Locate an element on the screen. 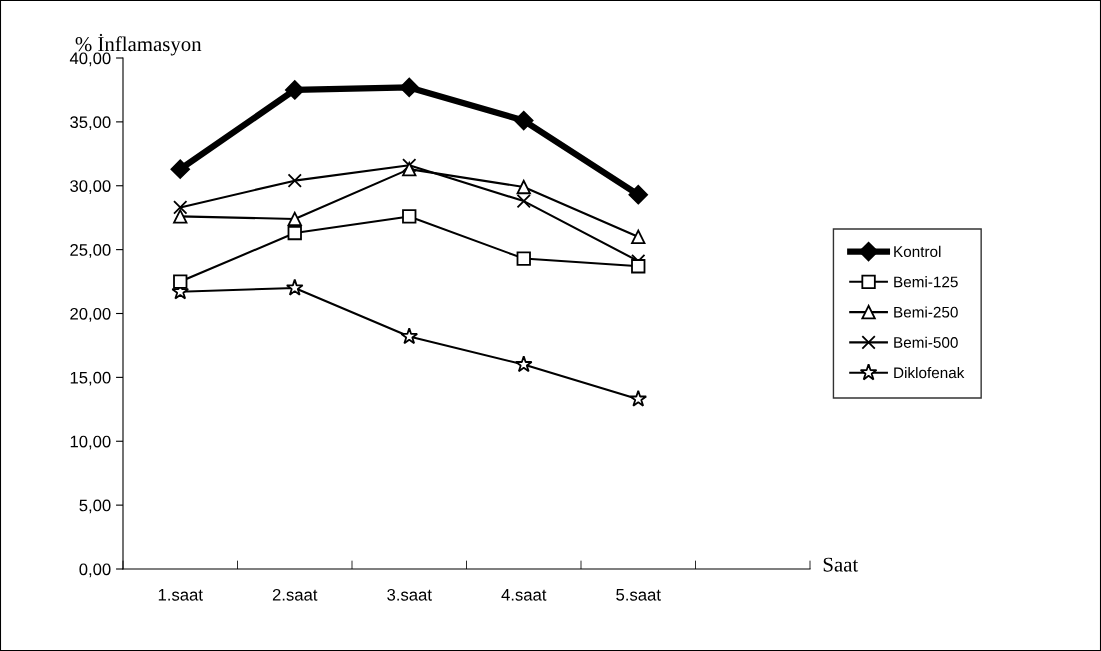 The width and height of the screenshot is (1101, 651). x-tick-label: 2.saat is located at coordinates (295, 594).